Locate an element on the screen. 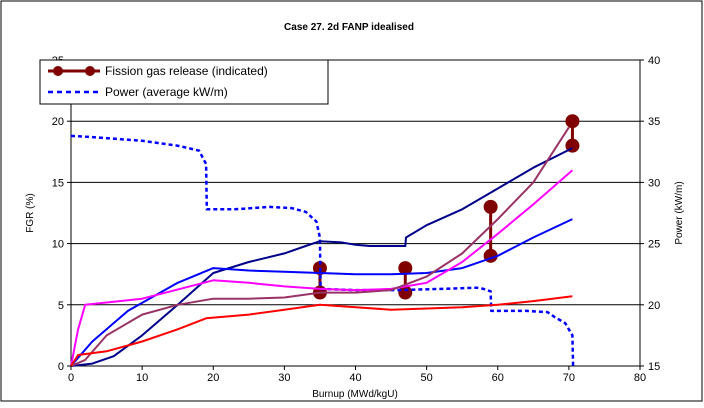  x-axis-label: Burnup (MWd/kgU) is located at coordinates (355, 394).